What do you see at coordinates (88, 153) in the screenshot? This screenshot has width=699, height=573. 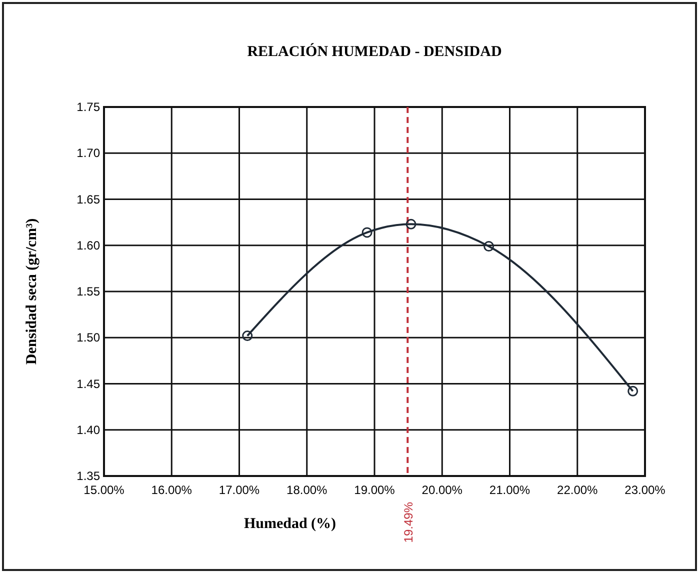 I see `y-tick-label: 1.70` at bounding box center [88, 153].